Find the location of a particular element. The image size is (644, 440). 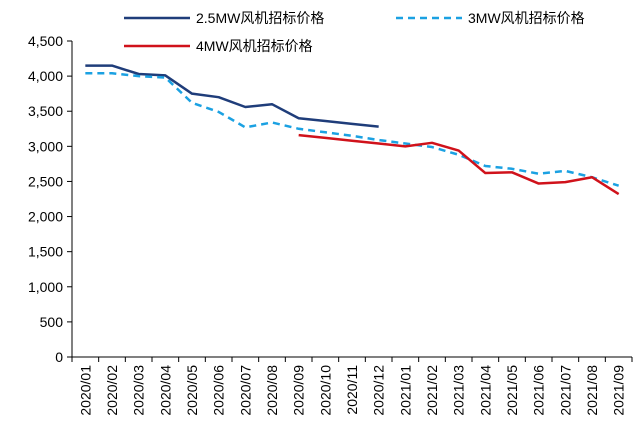

legend-item-3mw: 3MW风机招标价格 is located at coordinates (490, 18).